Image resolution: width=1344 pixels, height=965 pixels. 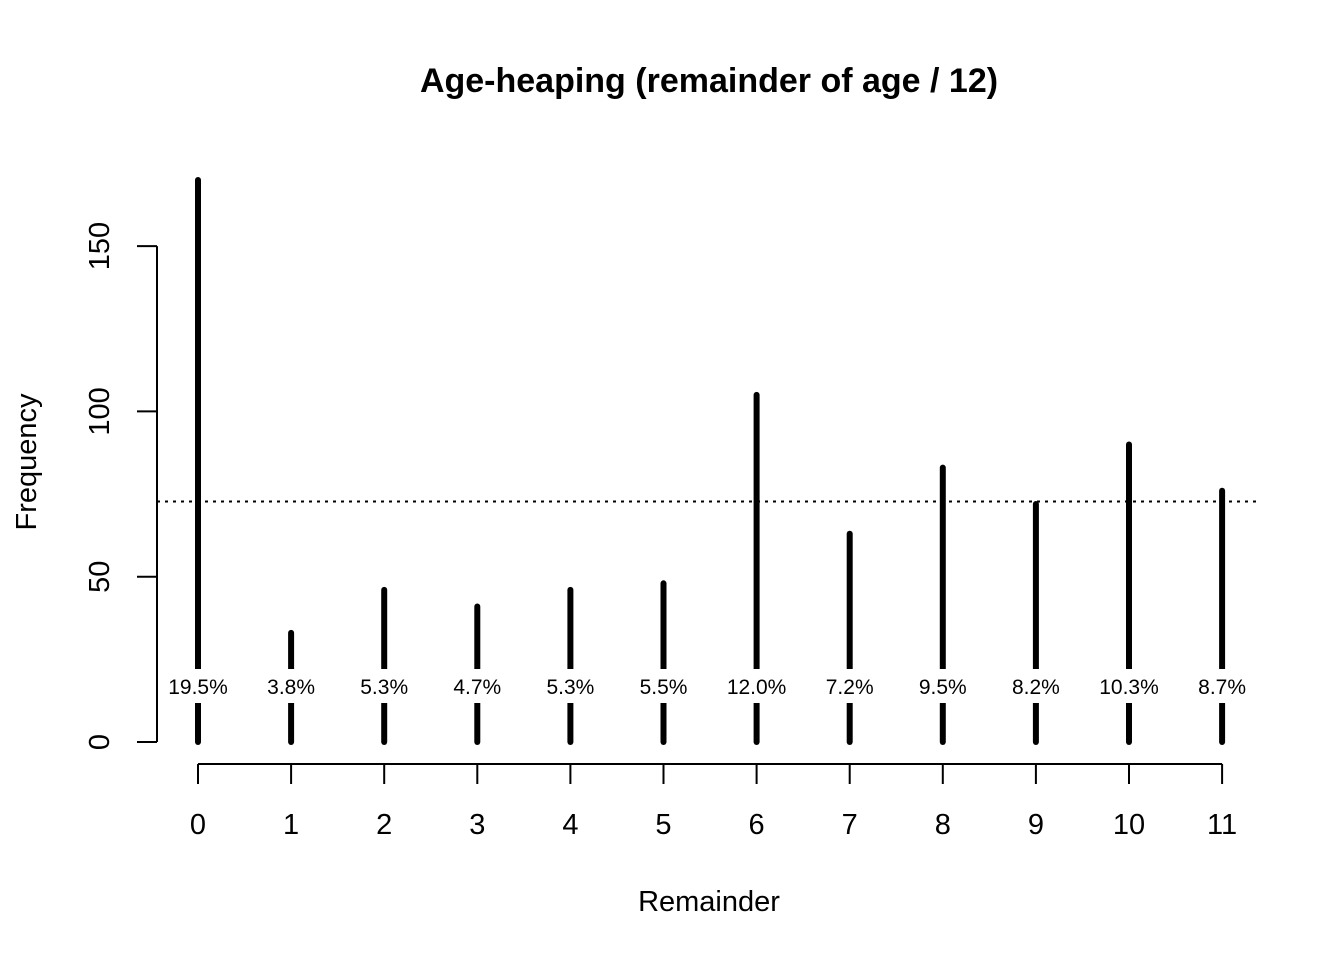 What do you see at coordinates (198, 825) in the screenshot?
I see `x-tick-label: 0` at bounding box center [198, 825].